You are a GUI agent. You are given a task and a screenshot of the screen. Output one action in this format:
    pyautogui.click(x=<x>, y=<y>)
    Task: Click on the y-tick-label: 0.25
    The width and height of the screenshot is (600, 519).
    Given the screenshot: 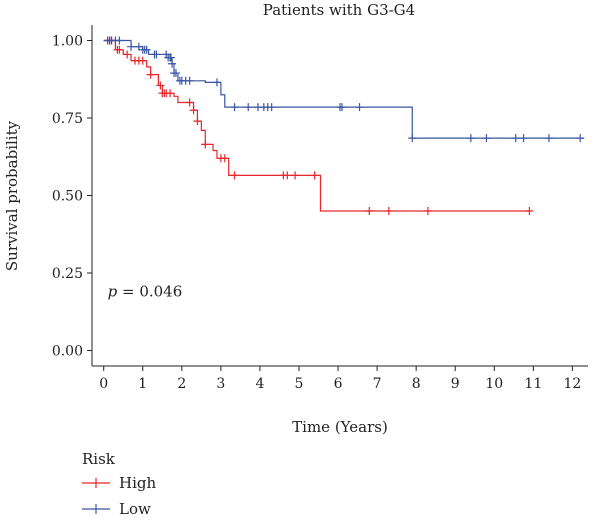 What is the action you would take?
    pyautogui.click(x=67, y=274)
    